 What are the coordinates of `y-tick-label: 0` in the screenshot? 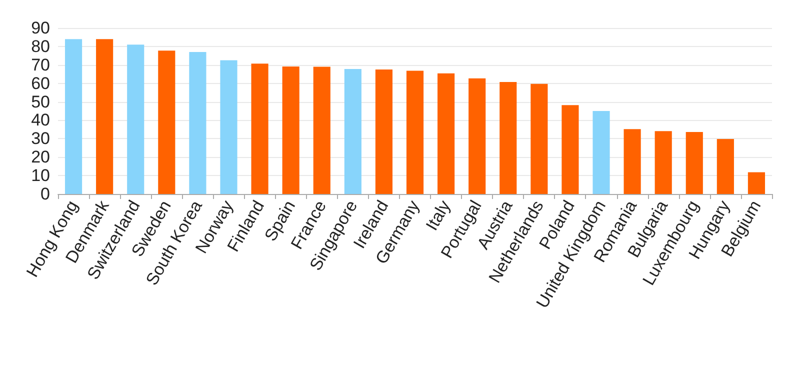 It's located at (45, 194).